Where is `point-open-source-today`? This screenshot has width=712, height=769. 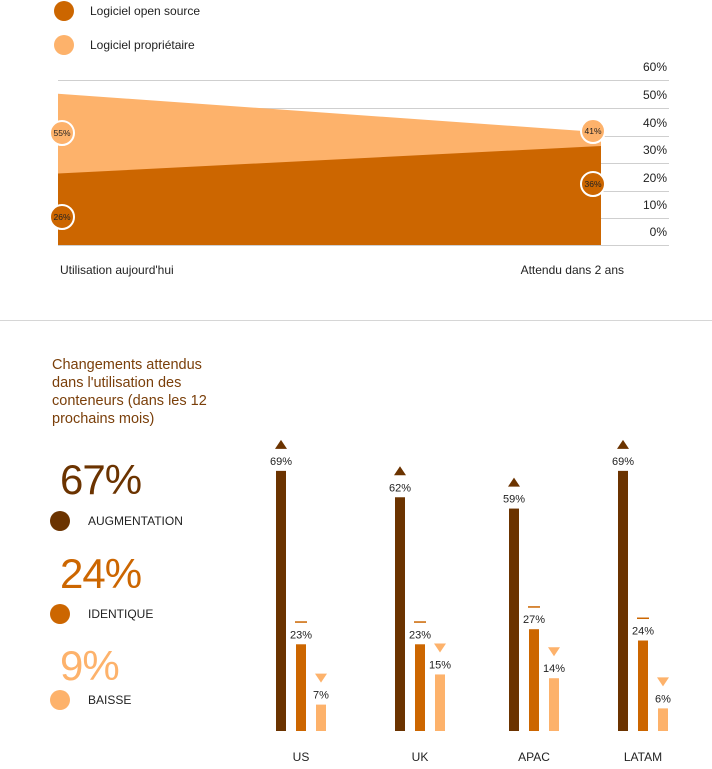 point-open-source-today is located at coordinates (62, 217).